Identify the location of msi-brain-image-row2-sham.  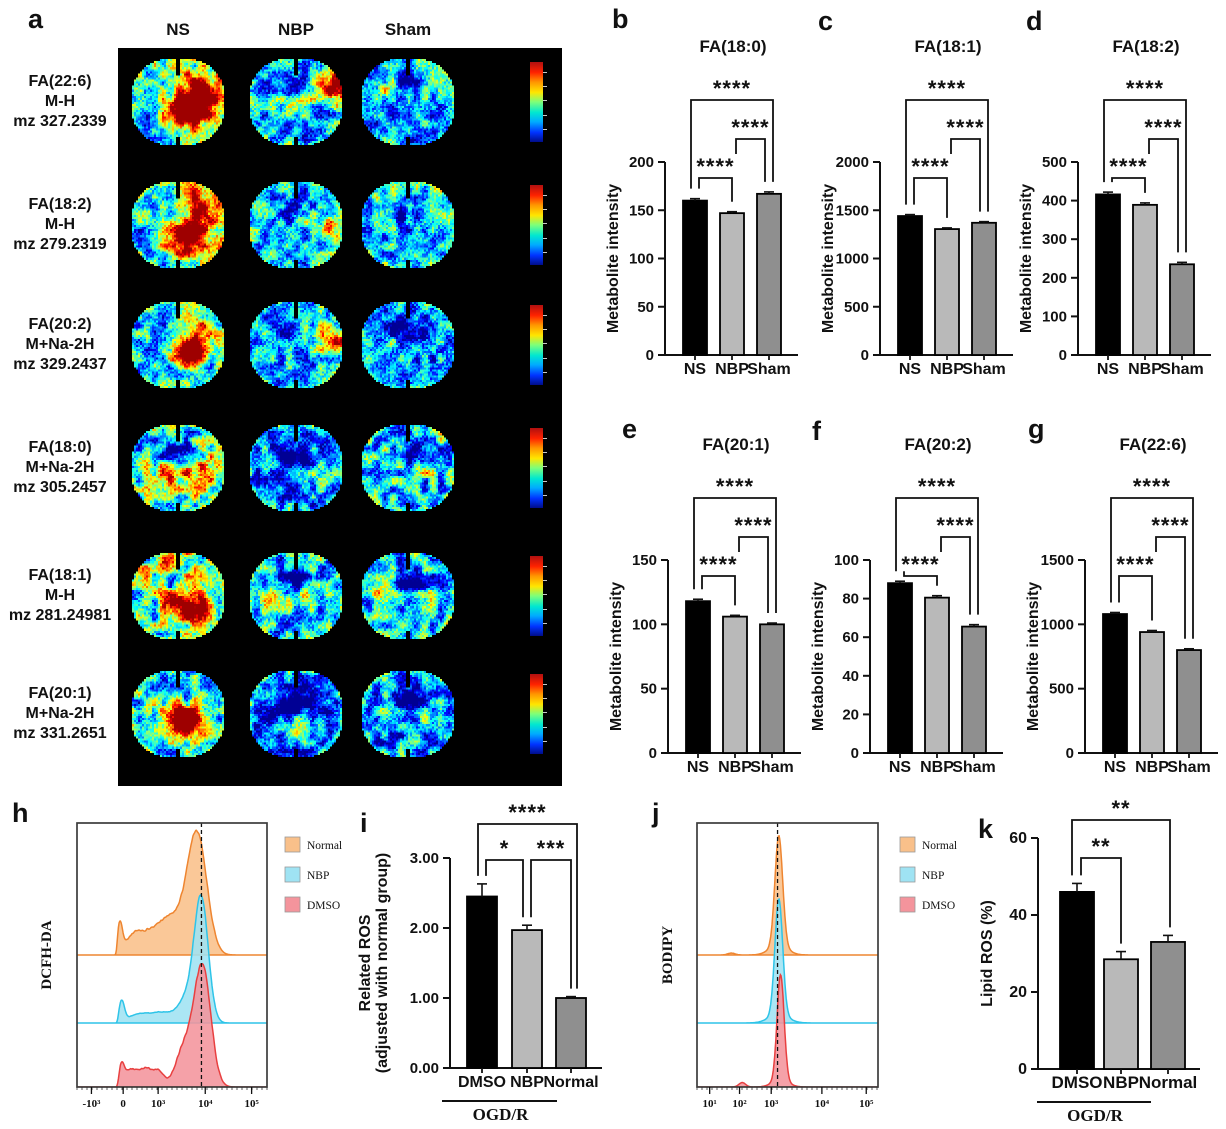
(408, 345).